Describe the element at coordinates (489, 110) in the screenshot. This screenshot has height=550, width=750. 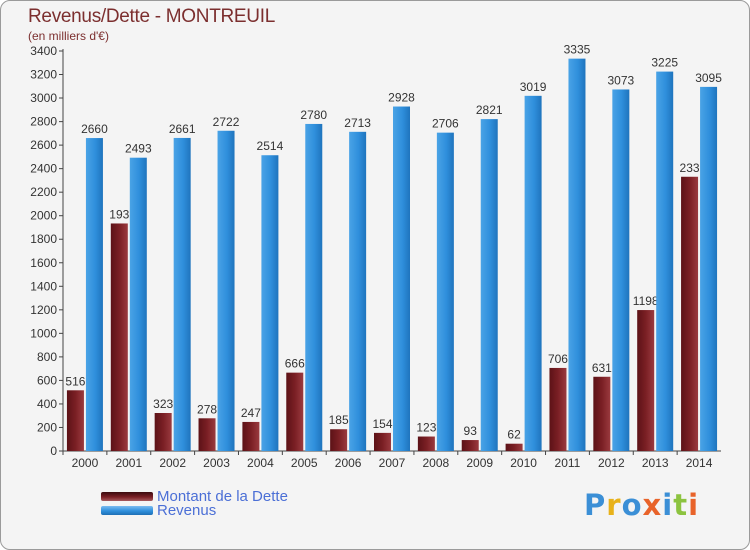
I see `data-label-revenus: 2821` at that location.